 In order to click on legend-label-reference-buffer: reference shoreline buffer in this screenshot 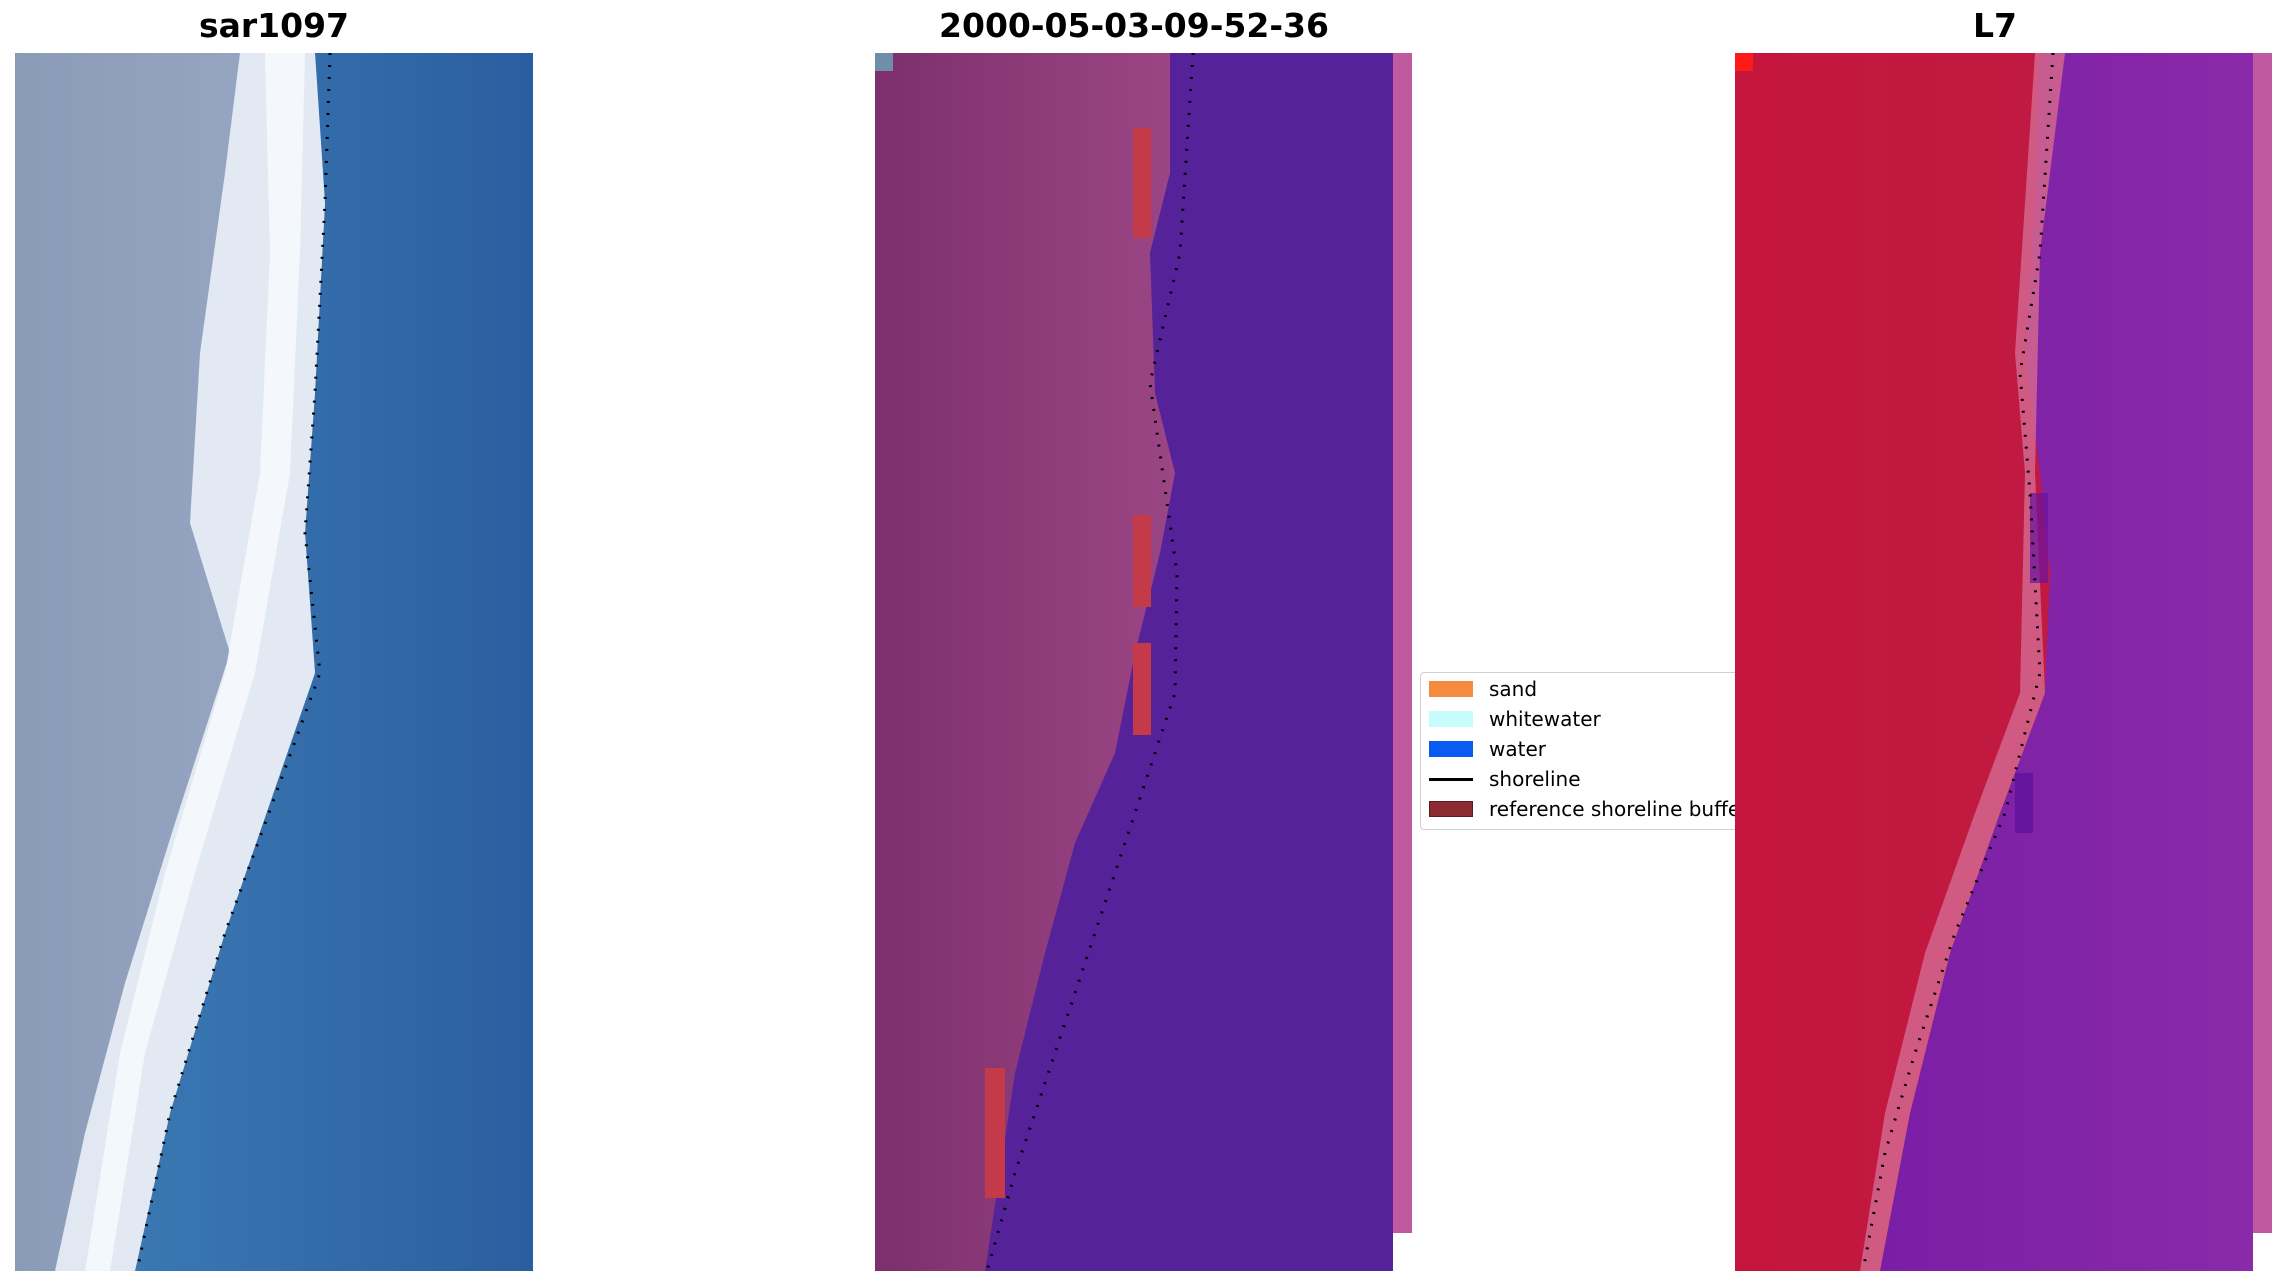, I will do `click(1614, 809)`.